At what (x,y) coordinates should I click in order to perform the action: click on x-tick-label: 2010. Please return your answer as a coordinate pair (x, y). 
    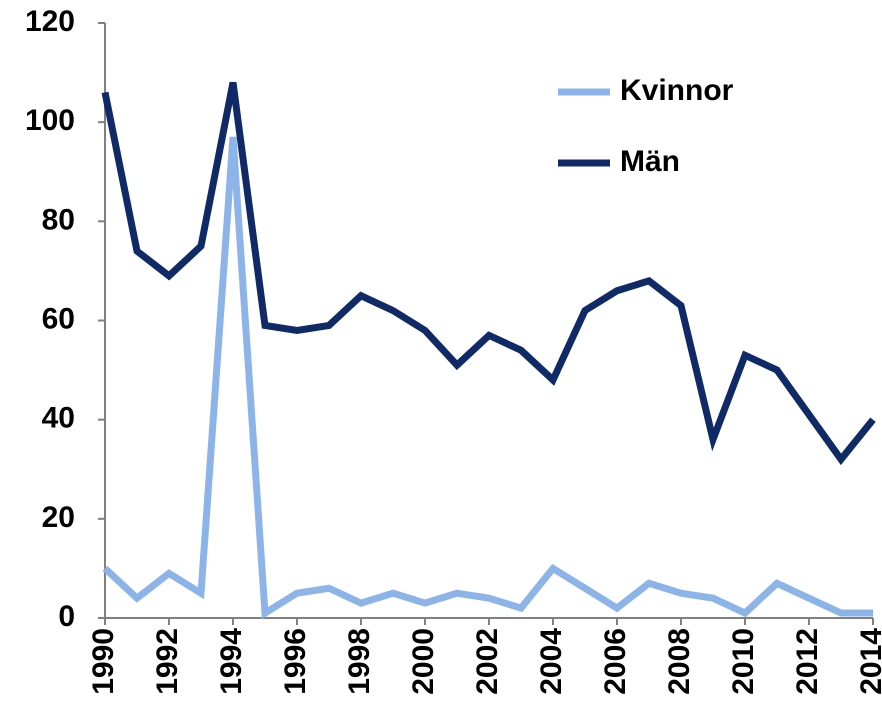
    Looking at the image, I should click on (743, 661).